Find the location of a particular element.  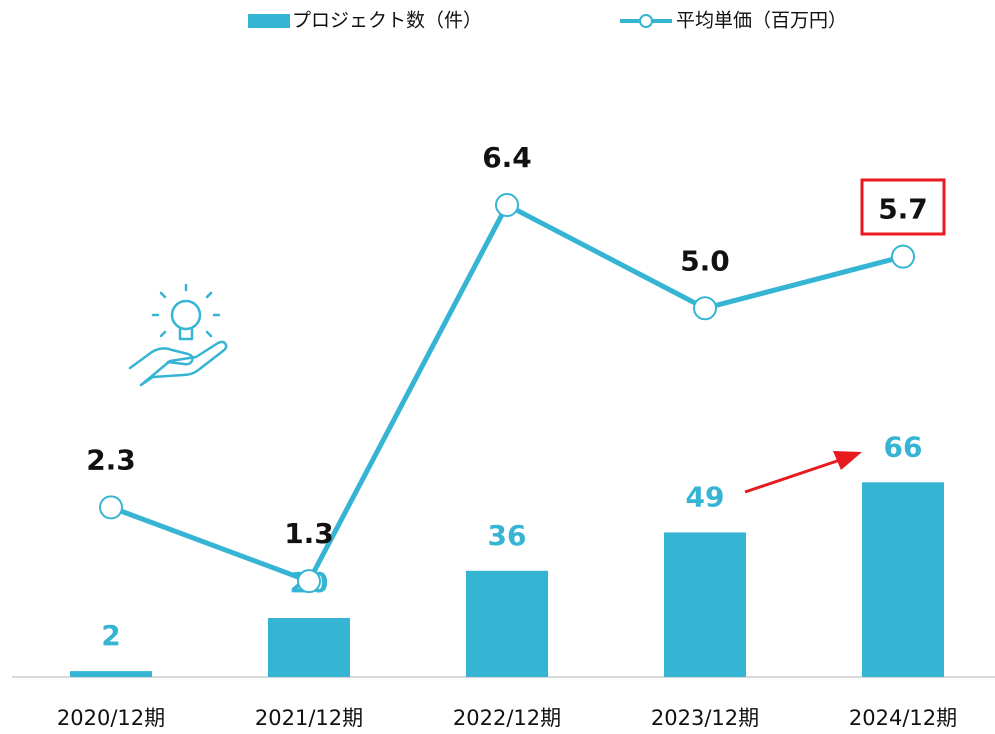

x-tick-label: 2020/12期 is located at coordinates (111, 718).